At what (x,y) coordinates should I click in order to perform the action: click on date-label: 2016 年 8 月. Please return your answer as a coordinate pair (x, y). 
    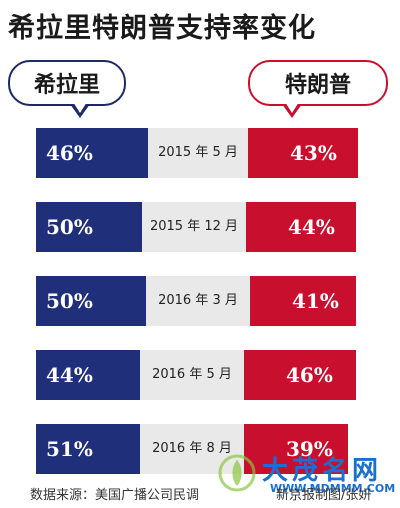
    Looking at the image, I should click on (192, 448).